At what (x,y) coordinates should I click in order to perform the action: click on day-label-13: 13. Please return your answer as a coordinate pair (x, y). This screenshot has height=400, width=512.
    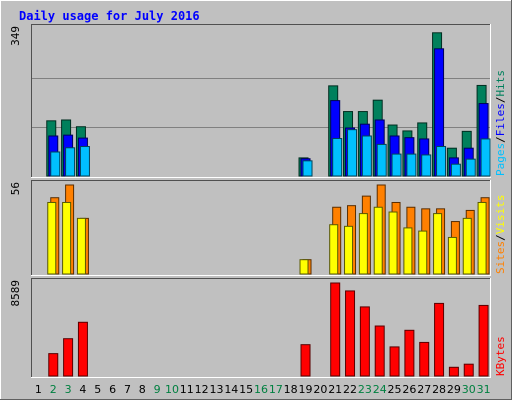
    Looking at the image, I should click on (216, 389).